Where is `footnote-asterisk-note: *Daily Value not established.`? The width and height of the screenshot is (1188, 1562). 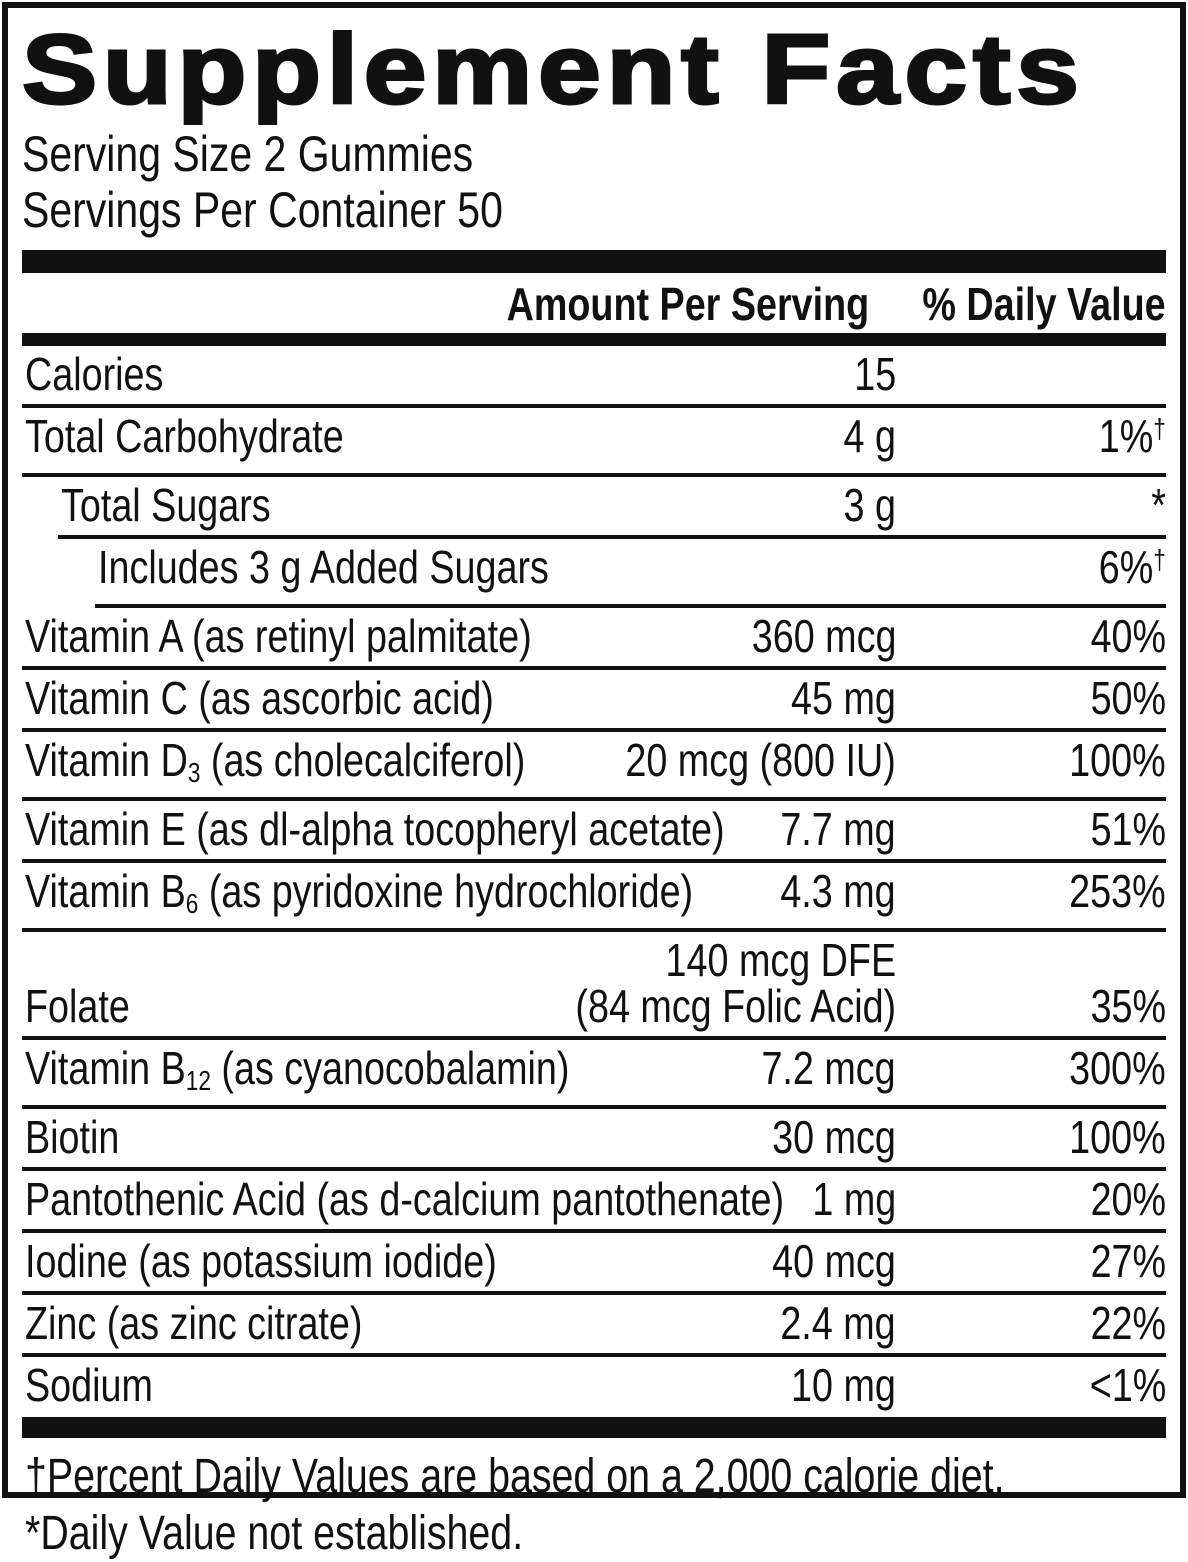 footnote-asterisk-note: *Daily Value not established. is located at coordinates (274, 1533).